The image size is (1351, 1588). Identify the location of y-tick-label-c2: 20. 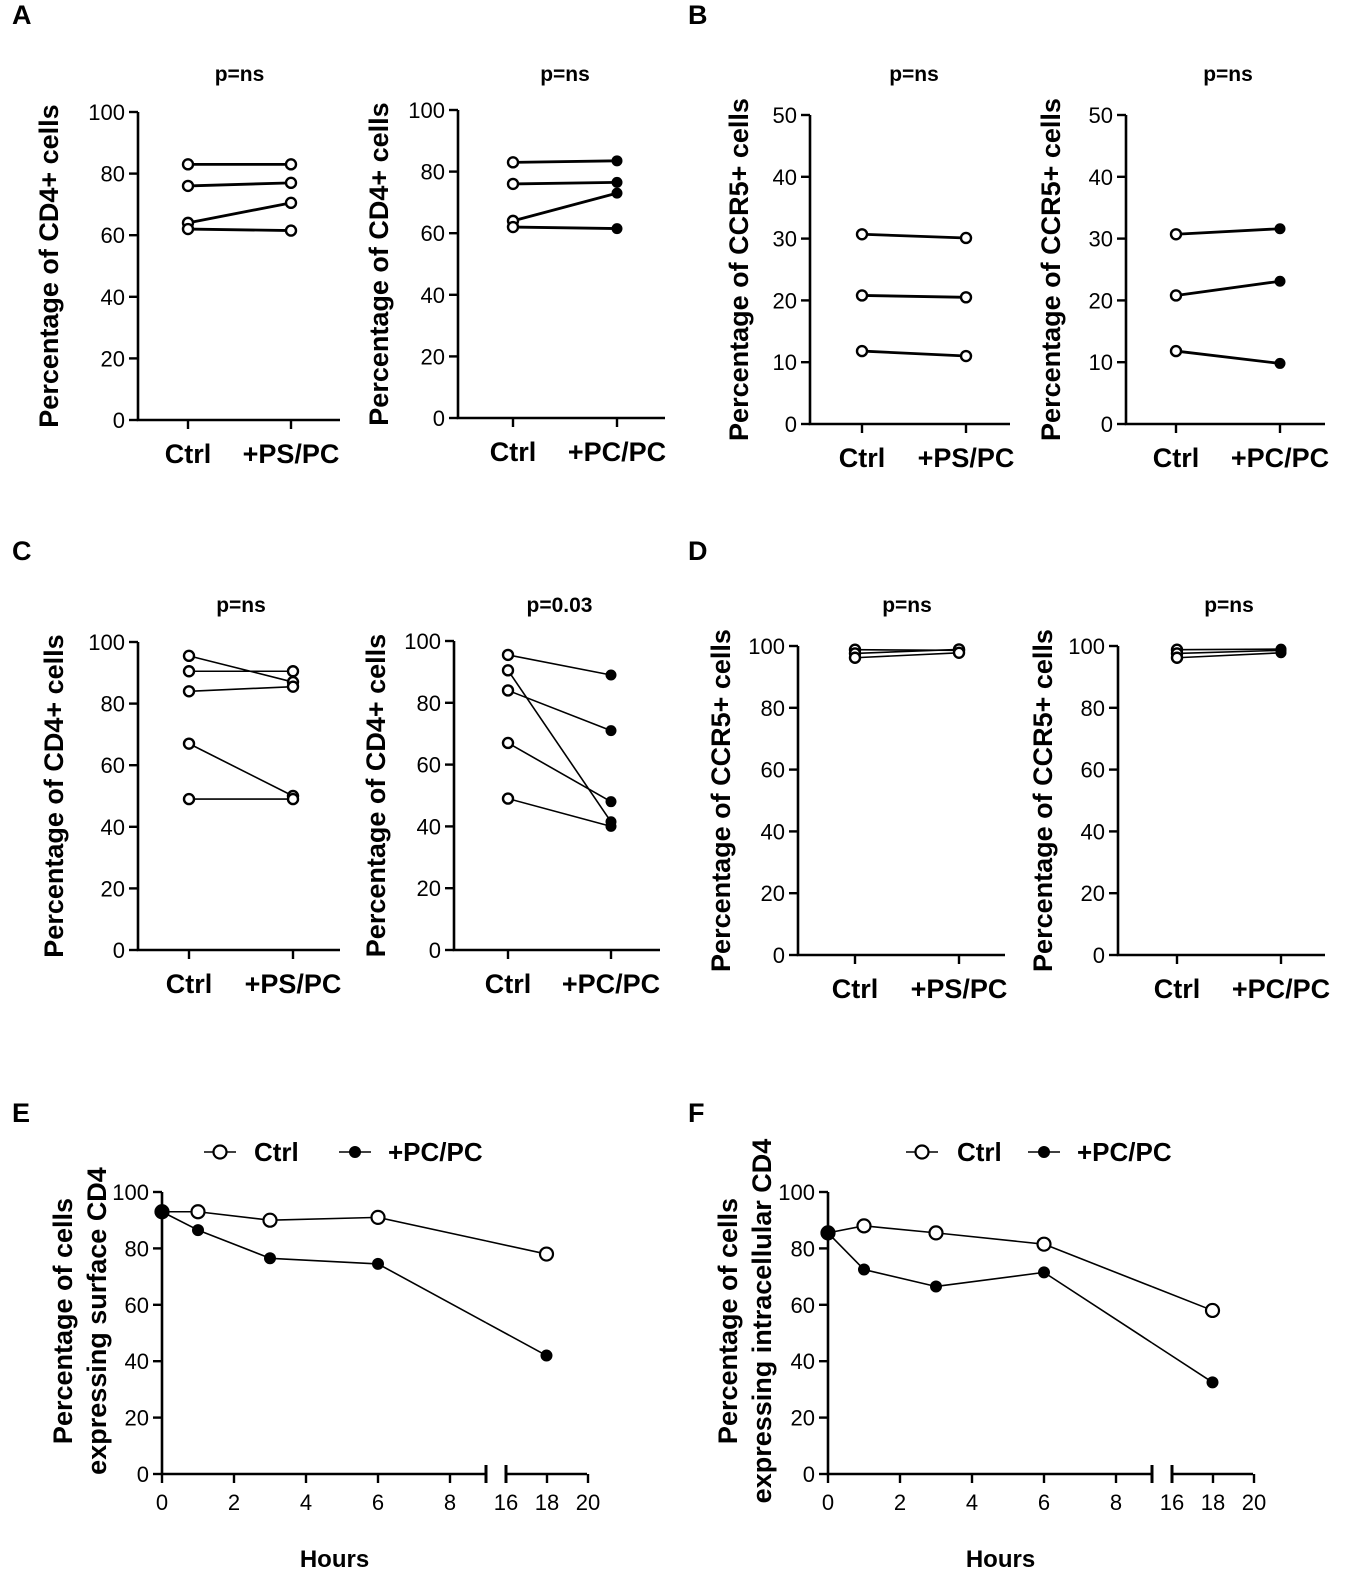
(429, 888).